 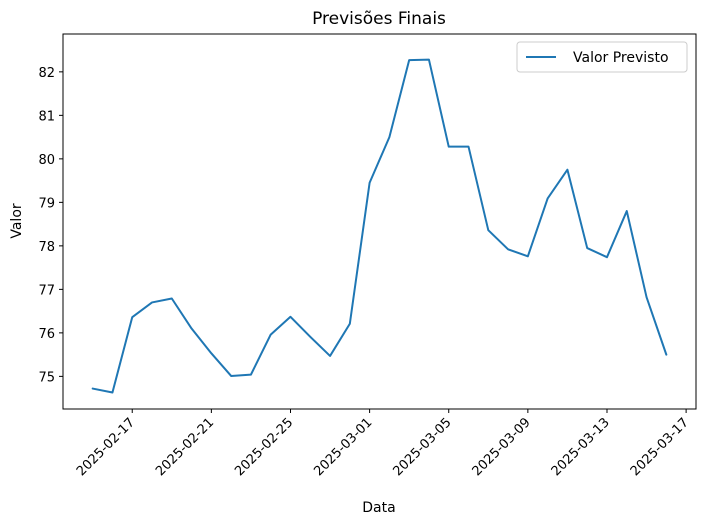 I want to click on y-tick-label: 82, so click(x=46, y=73).